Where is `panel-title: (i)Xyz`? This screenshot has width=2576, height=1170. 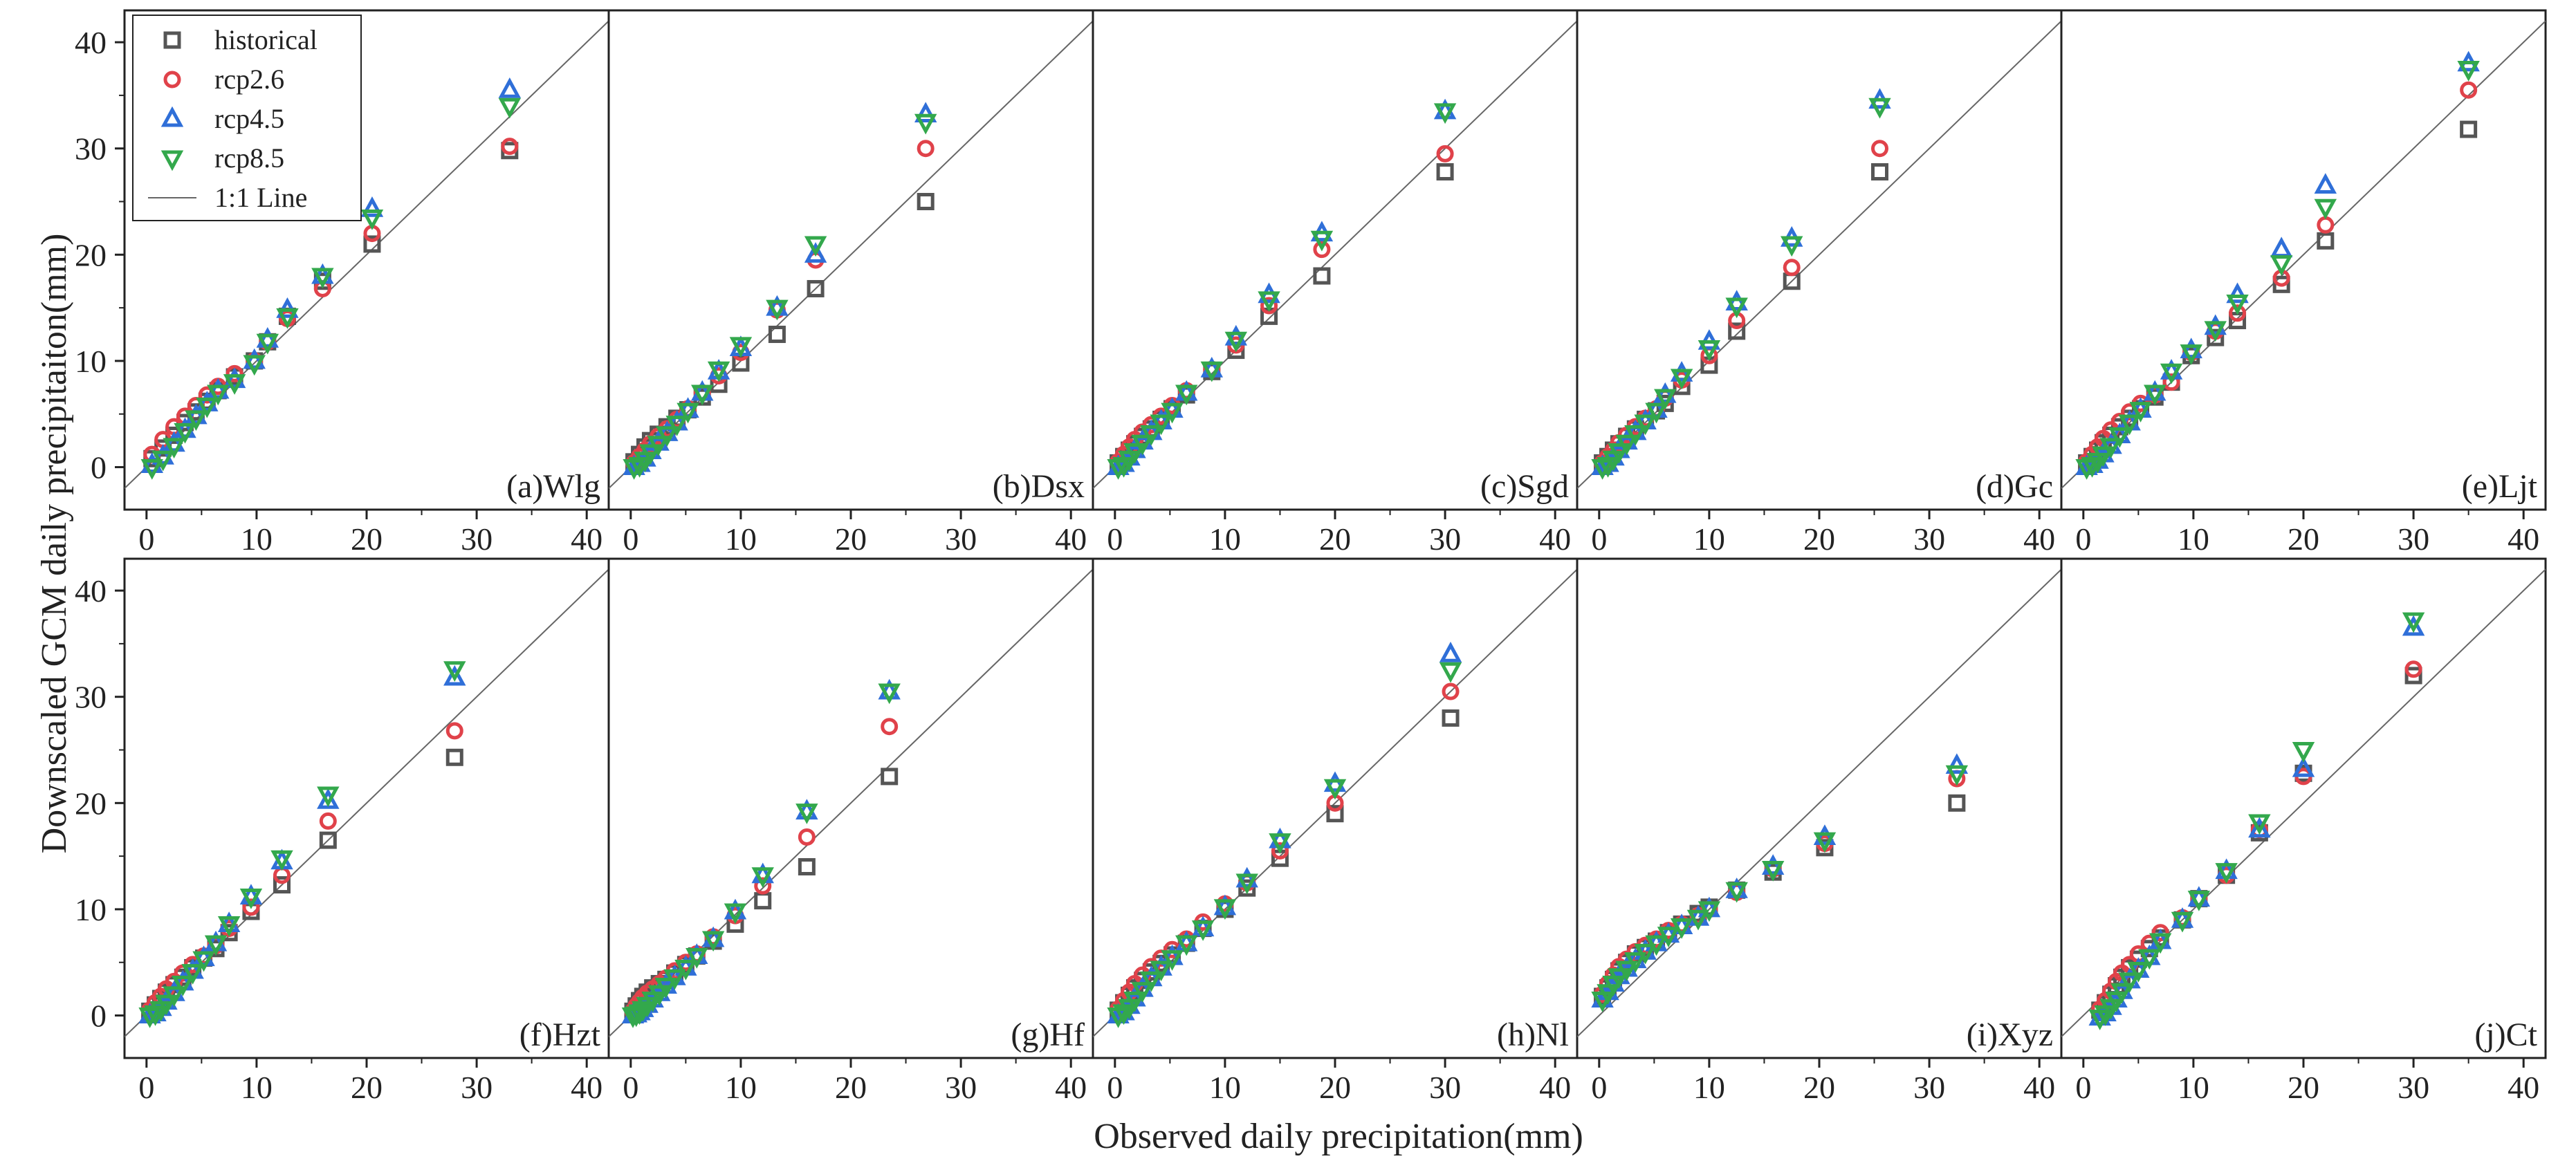 panel-title: (i)Xyz is located at coordinates (2010, 1034).